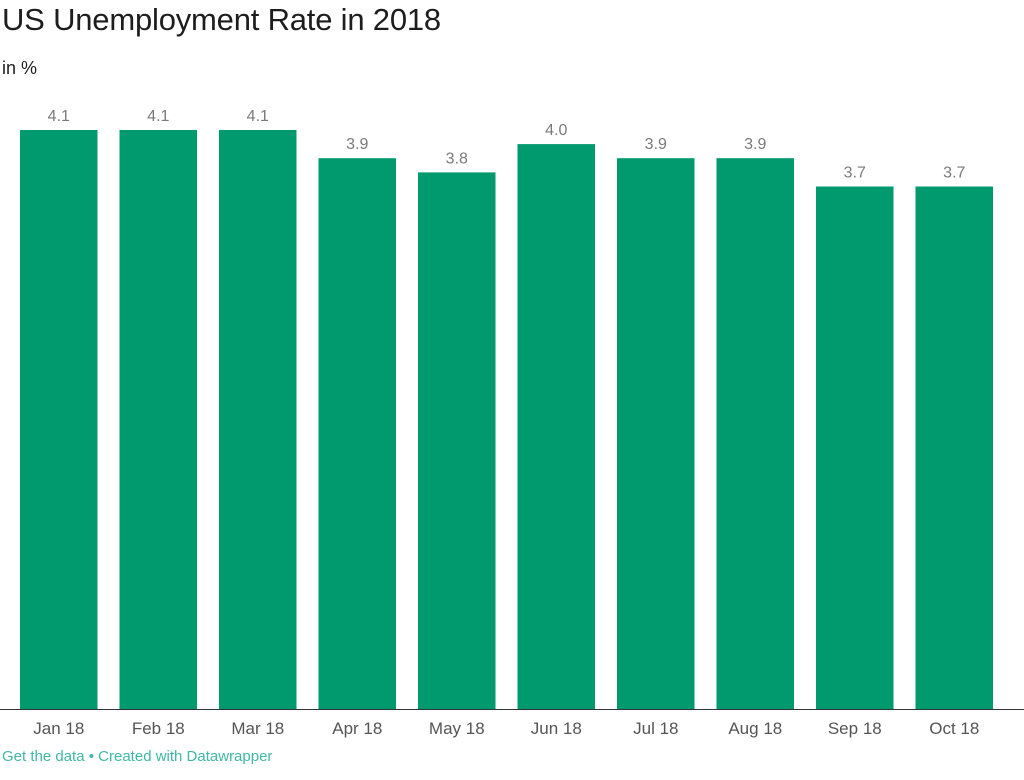 The width and height of the screenshot is (1024, 780). What do you see at coordinates (43, 756) in the screenshot?
I see `get-data-link: Get the data` at bounding box center [43, 756].